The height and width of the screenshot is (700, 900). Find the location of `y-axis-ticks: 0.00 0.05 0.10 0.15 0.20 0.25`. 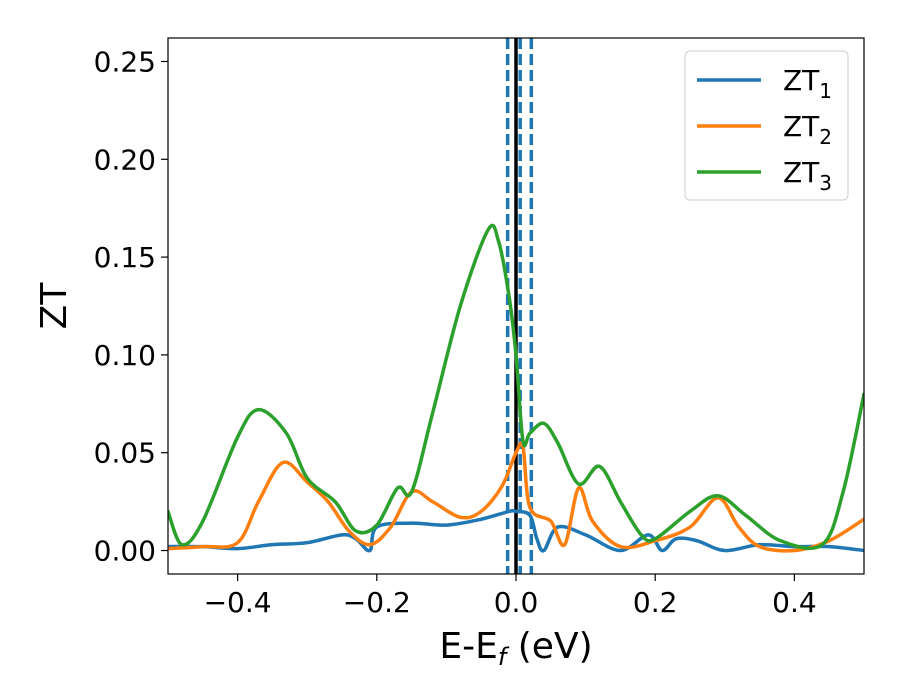

y-axis-ticks: 0.00 0.05 0.10 0.15 0.20 0.25 is located at coordinates (131, 306).